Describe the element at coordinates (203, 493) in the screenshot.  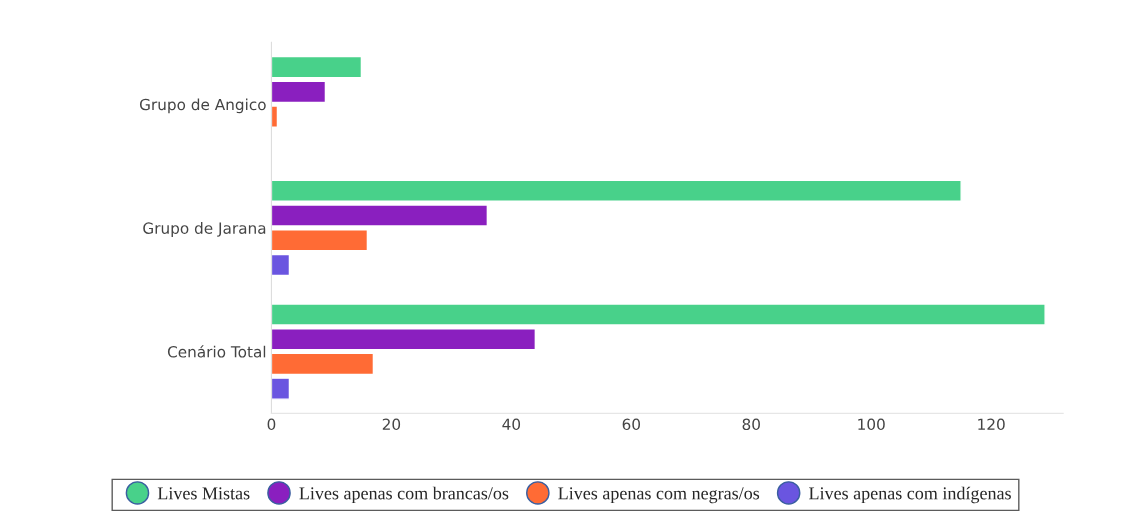
I see `legend-label: Lives Mistas` at that location.